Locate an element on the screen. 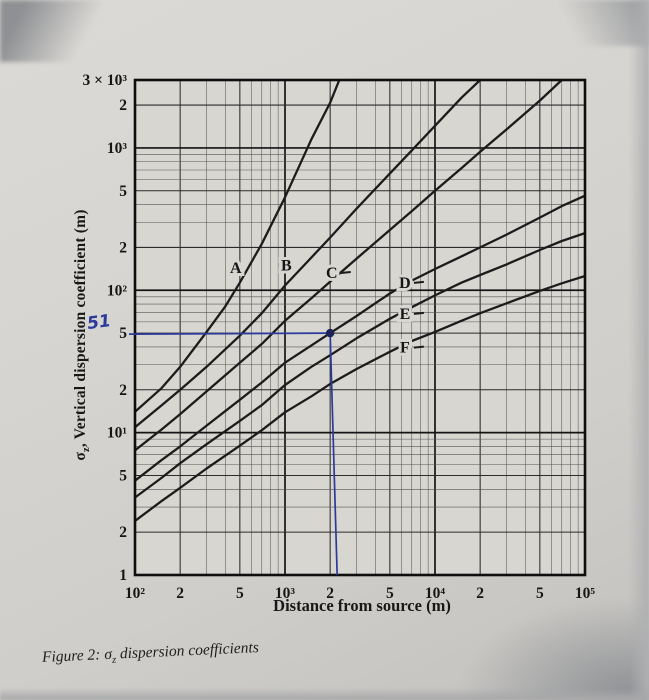 Image resolution: width=649 pixels, height=700 pixels. annotation-dot is located at coordinates (330, 333).